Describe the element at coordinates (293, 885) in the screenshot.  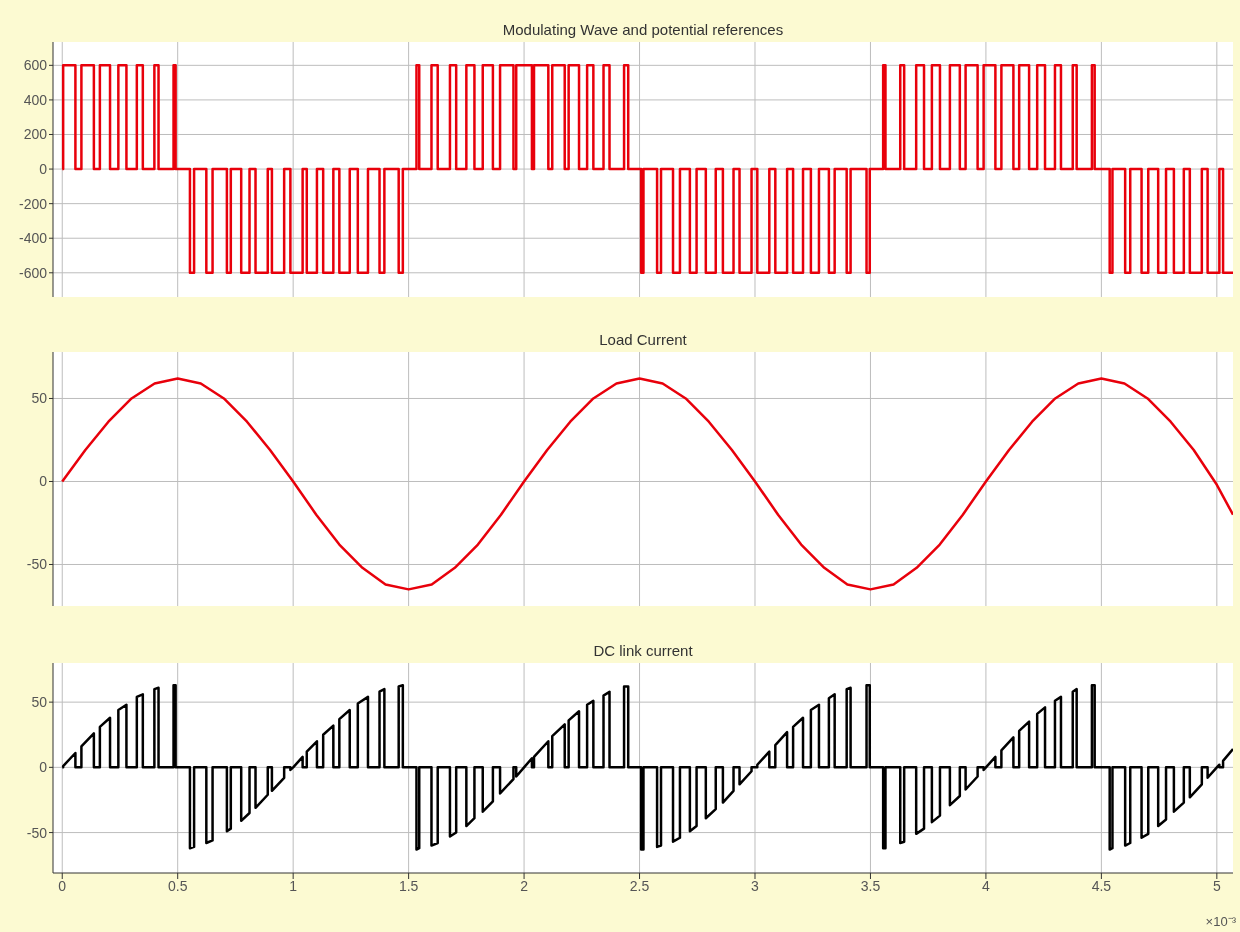
I see `x-tick-label: 1` at that location.